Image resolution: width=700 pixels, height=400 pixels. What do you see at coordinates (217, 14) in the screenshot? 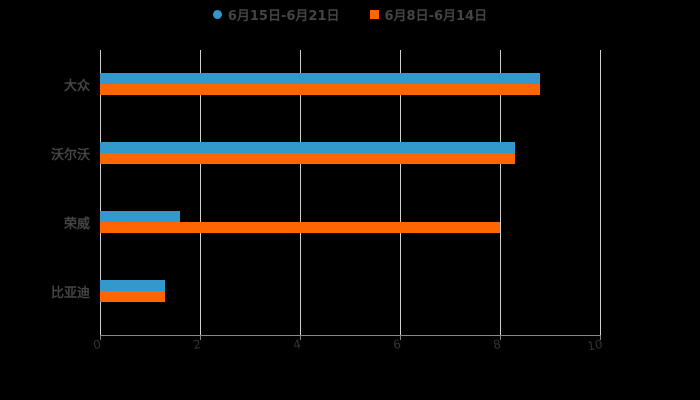
I see `legend-circle-icon` at bounding box center [217, 14].